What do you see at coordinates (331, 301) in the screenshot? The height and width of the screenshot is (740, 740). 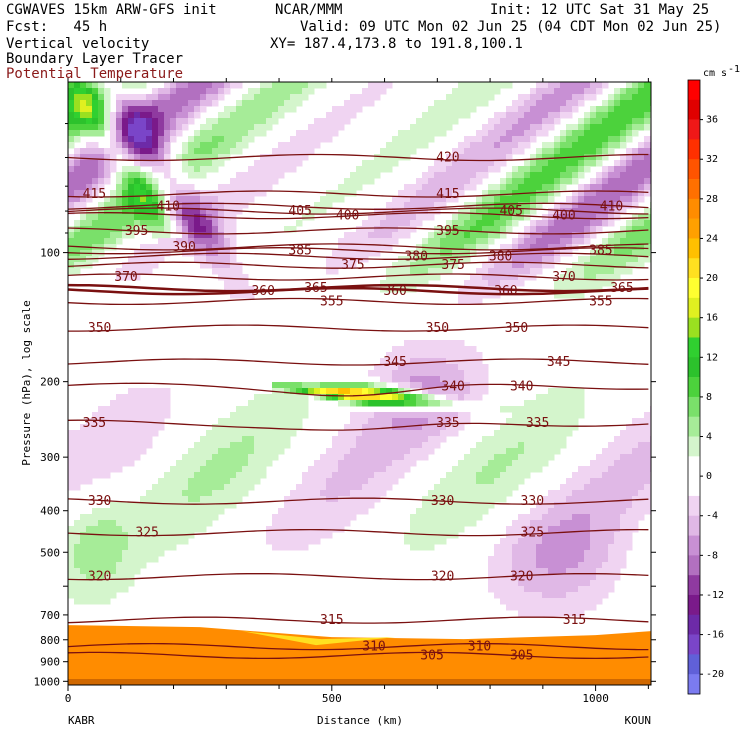 I see `theta-label-355: 355` at bounding box center [331, 301].